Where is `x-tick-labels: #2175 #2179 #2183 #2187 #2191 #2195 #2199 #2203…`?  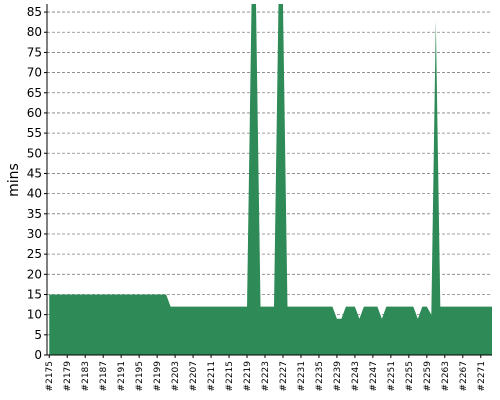
x-tick-labels: #2175 #2179 #2183 #2187 #2191 #2195 #2199 #2203… is located at coordinates (266, 376).